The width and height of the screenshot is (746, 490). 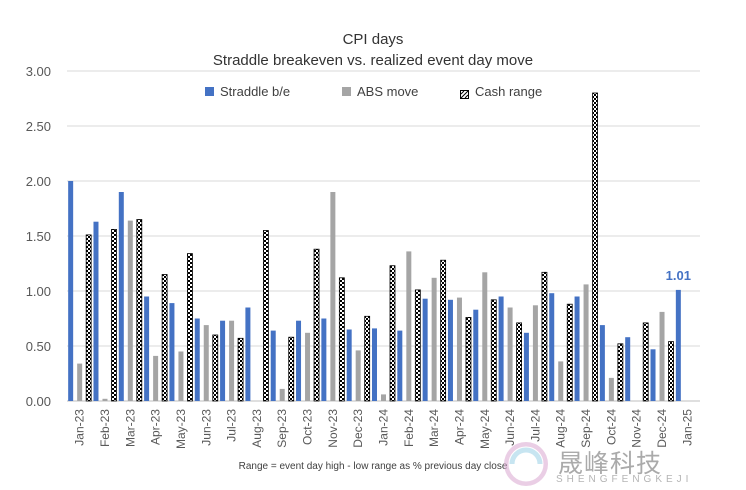 I want to click on legend-item-cash-range: Cash range, so click(x=501, y=91).